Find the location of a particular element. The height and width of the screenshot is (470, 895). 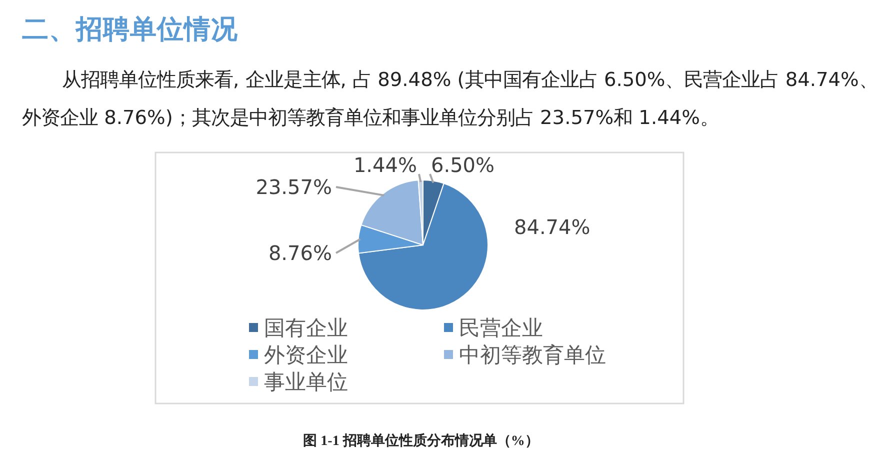

legend-label: 外资企业 is located at coordinates (306, 355).